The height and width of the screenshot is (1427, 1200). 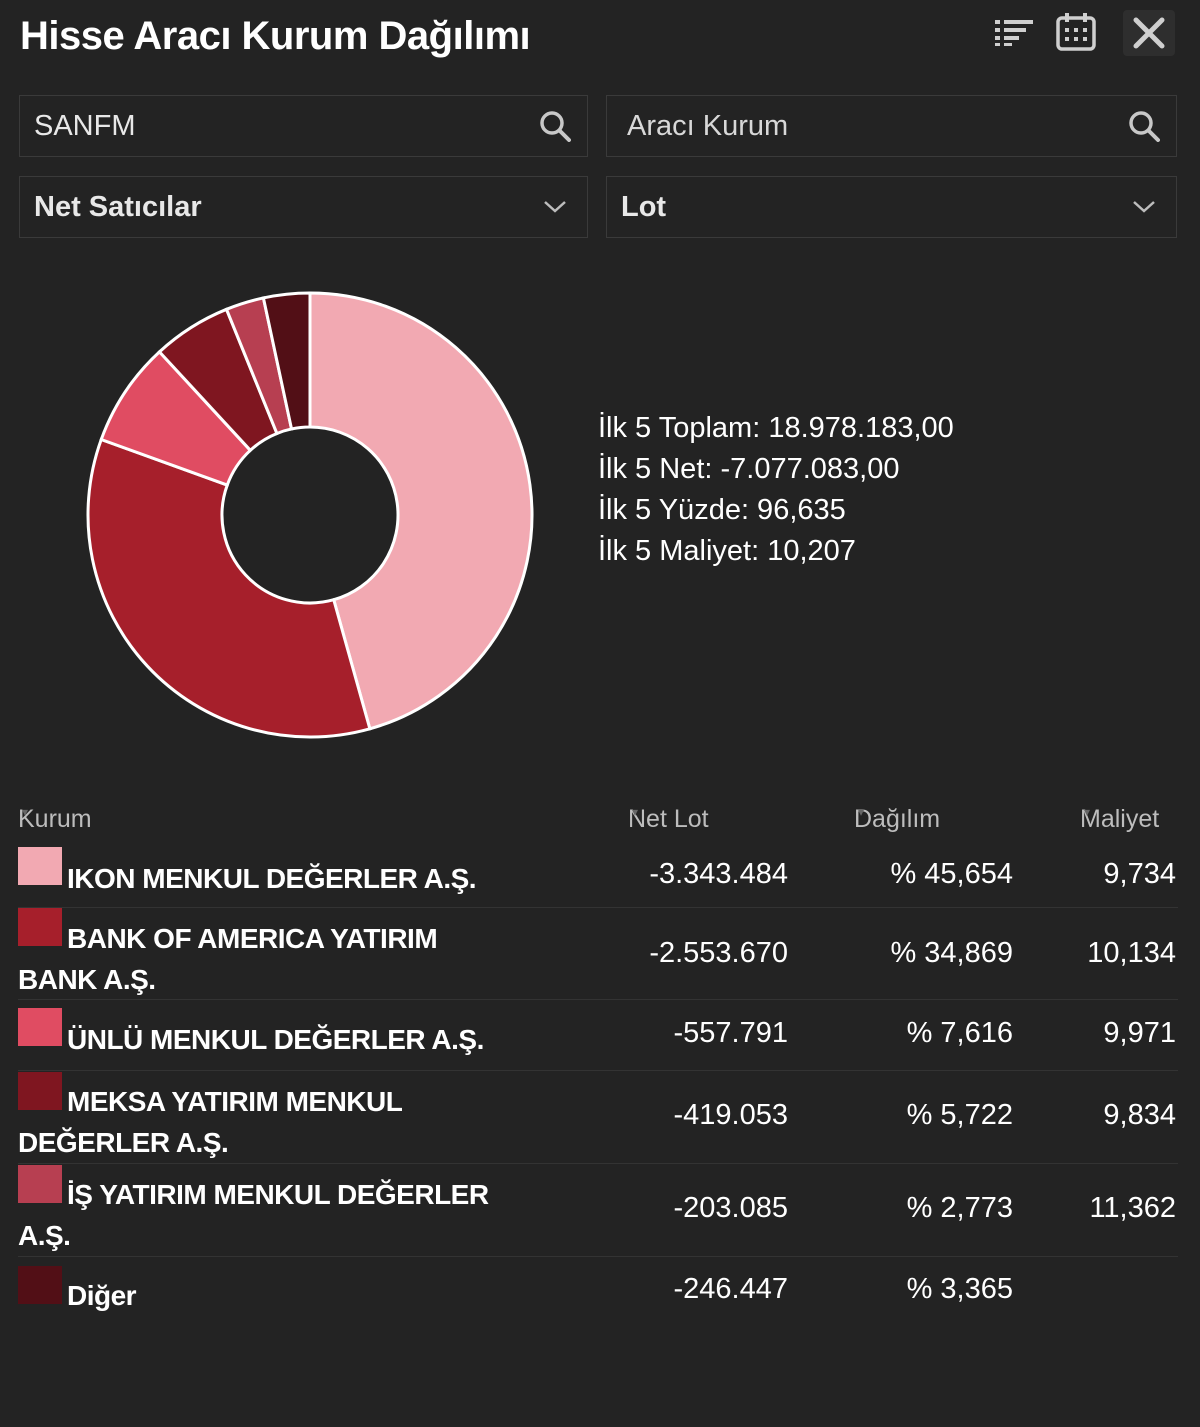 What do you see at coordinates (718, 953) in the screenshot?
I see `net-lot-value: -2.553.670` at bounding box center [718, 953].